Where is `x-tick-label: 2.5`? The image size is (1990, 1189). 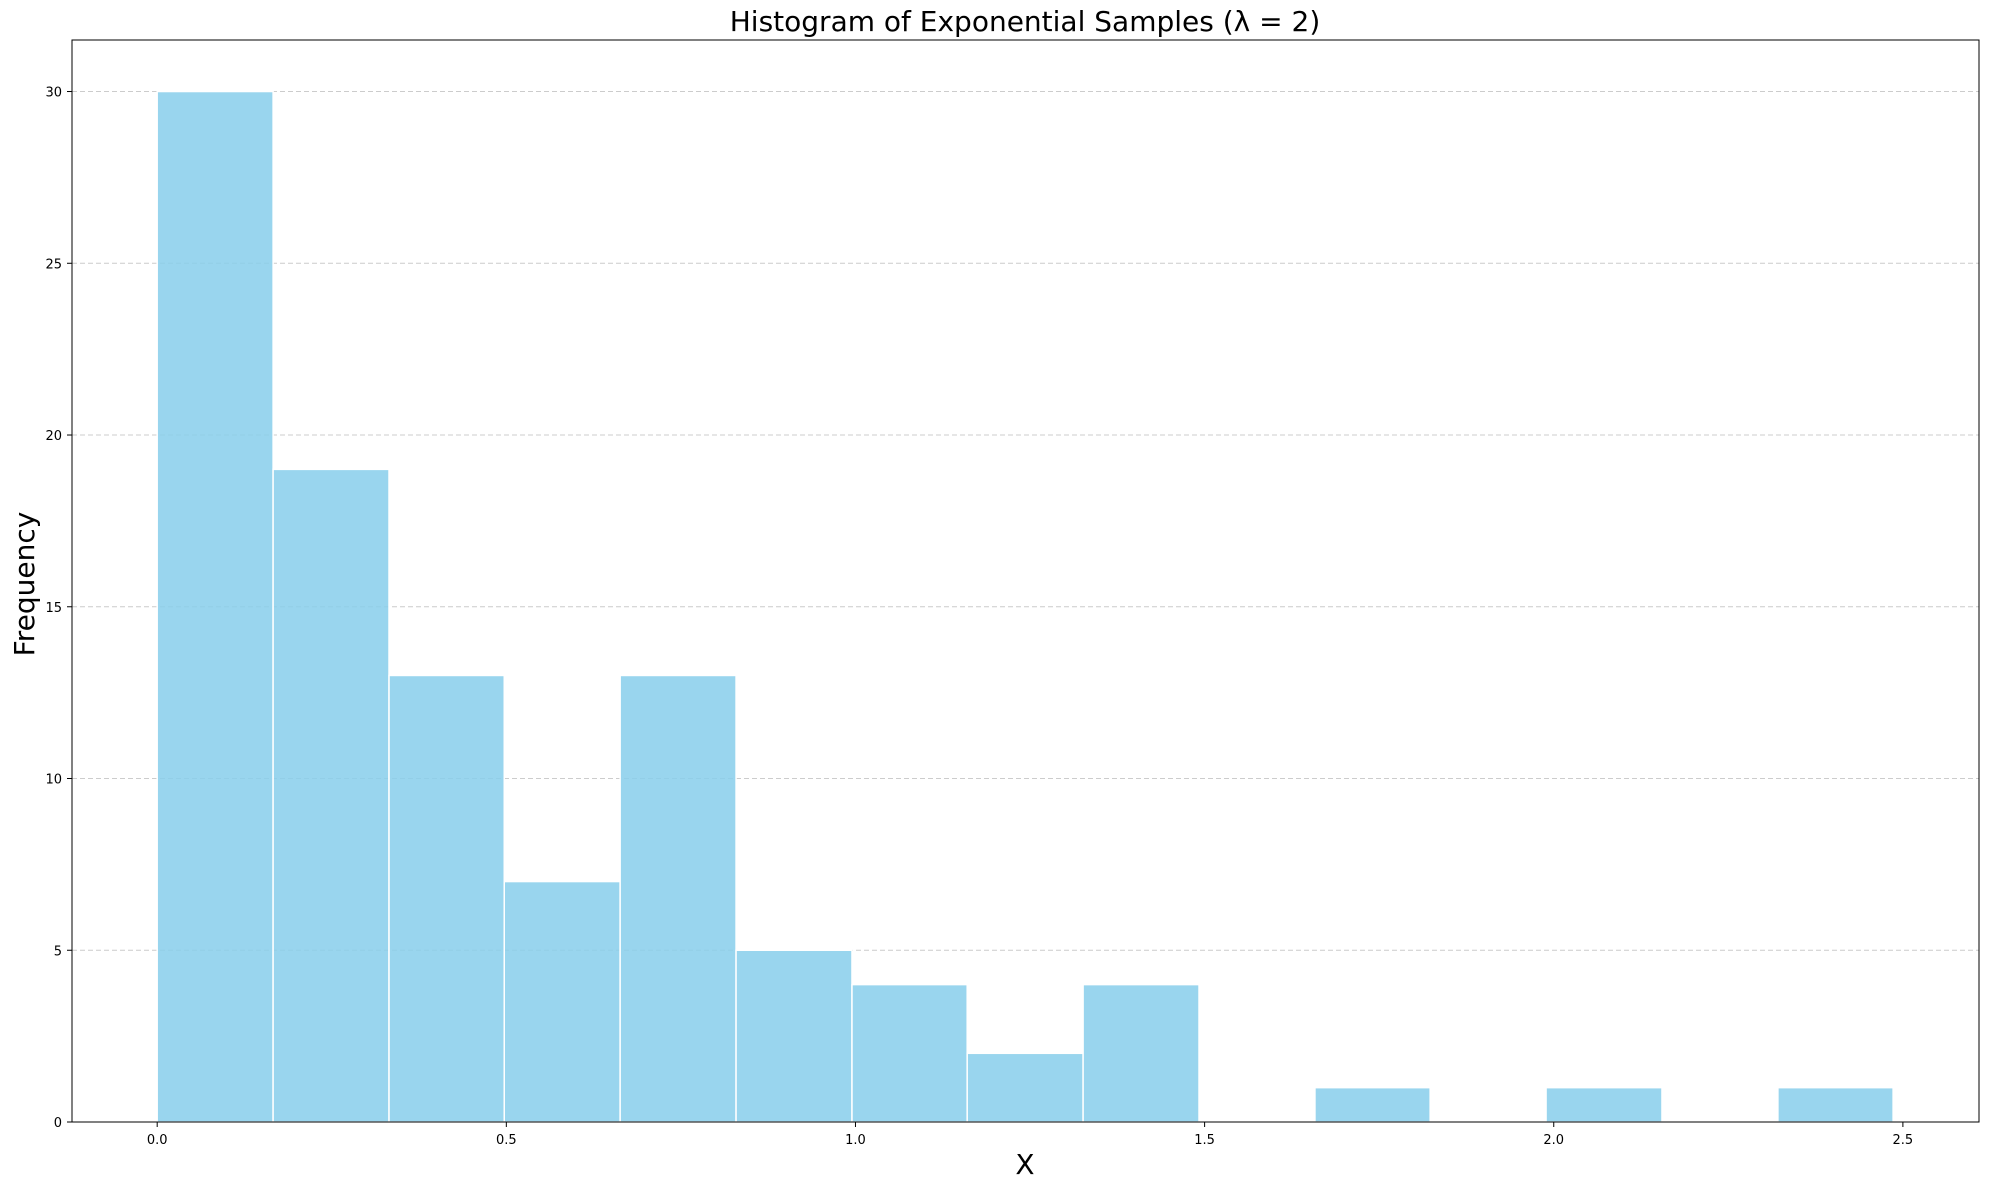
x-tick-label: 2.5 is located at coordinates (1903, 1140).